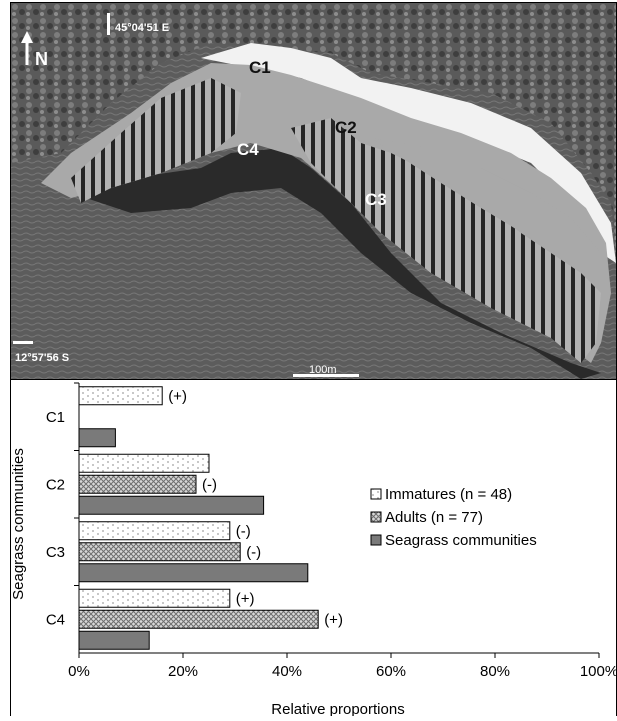  What do you see at coordinates (55, 484) in the screenshot?
I see `y-tick-label: C2` at bounding box center [55, 484].